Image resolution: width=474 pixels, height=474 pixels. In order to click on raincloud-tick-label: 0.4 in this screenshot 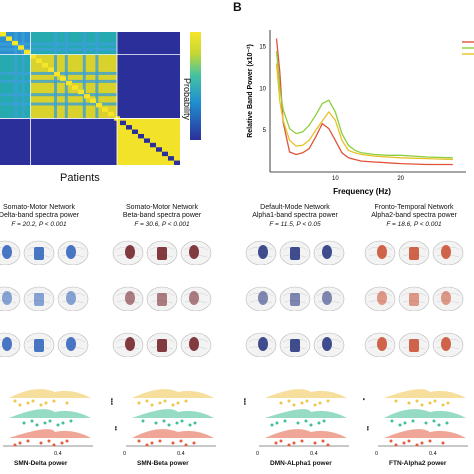, I will do `click(181, 454)`.